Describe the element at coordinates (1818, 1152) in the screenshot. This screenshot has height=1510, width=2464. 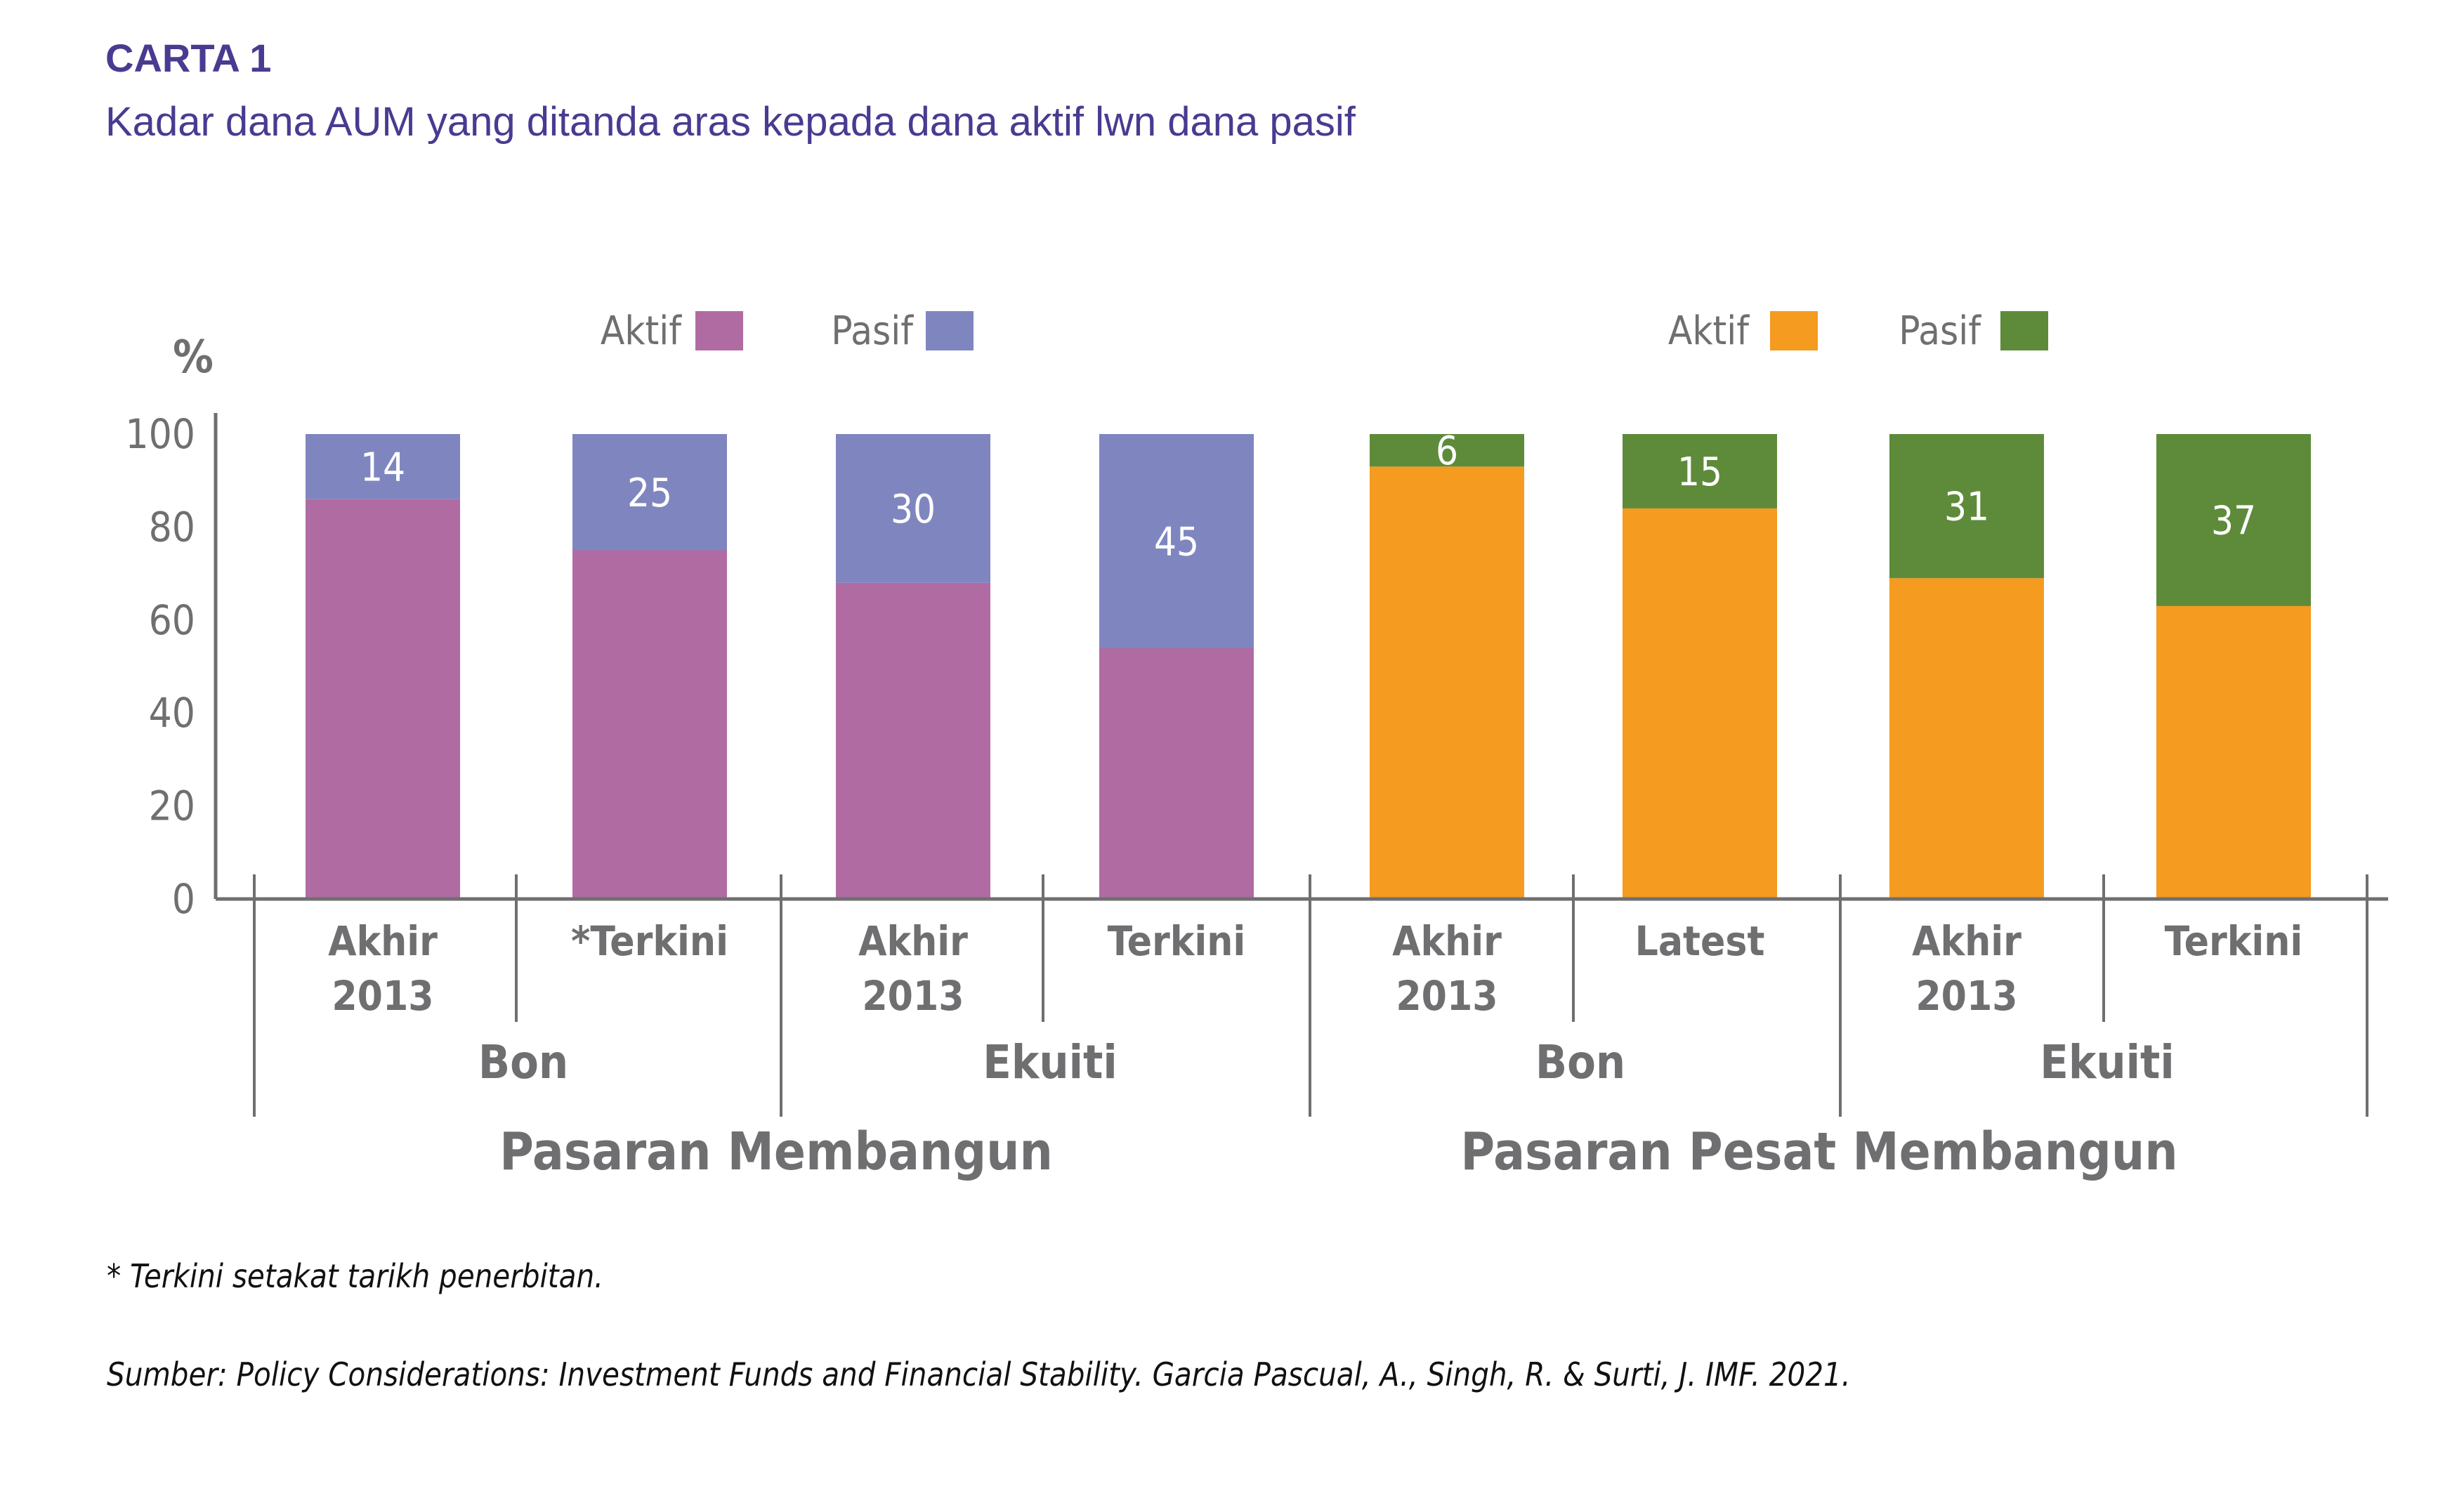
I see `market-group-label: Pasaran Pesat Membangun` at that location.